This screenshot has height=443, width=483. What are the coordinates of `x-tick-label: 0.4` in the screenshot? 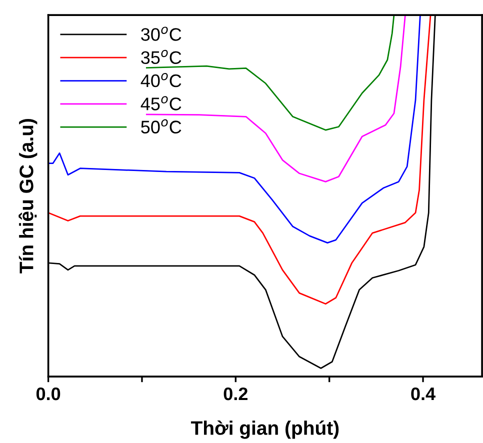 It's located at (423, 393).